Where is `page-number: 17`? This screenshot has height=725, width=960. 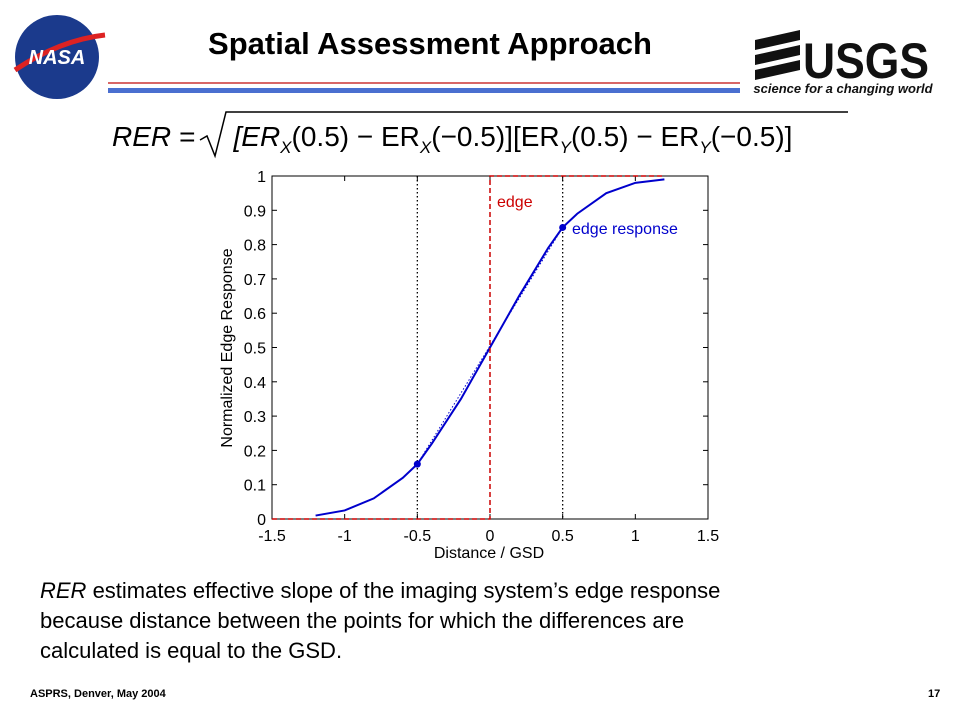
page-number: 17 is located at coordinates (934, 694).